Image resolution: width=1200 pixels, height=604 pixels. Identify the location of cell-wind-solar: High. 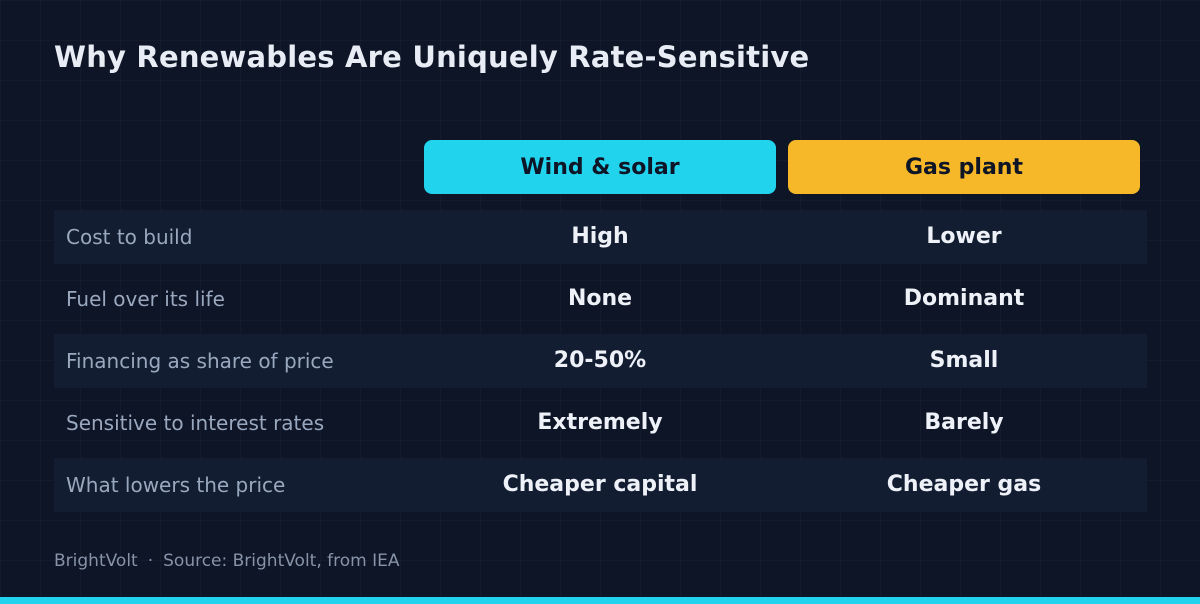
(600, 236).